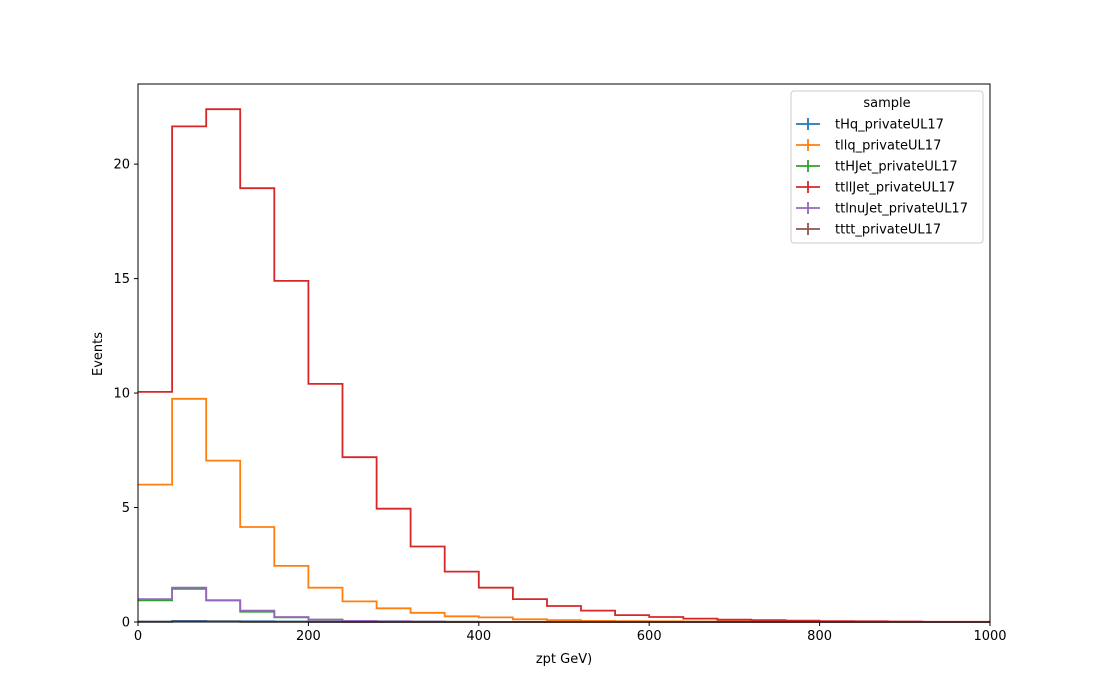 The image size is (1100, 700). I want to click on x-tick-label: 1000, so click(989, 636).